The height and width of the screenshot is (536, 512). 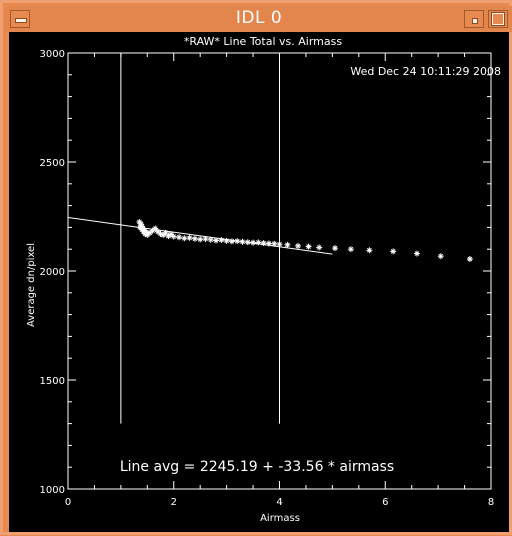 What do you see at coordinates (280, 518) in the screenshot?
I see `x-axis-label: Airmass` at bounding box center [280, 518].